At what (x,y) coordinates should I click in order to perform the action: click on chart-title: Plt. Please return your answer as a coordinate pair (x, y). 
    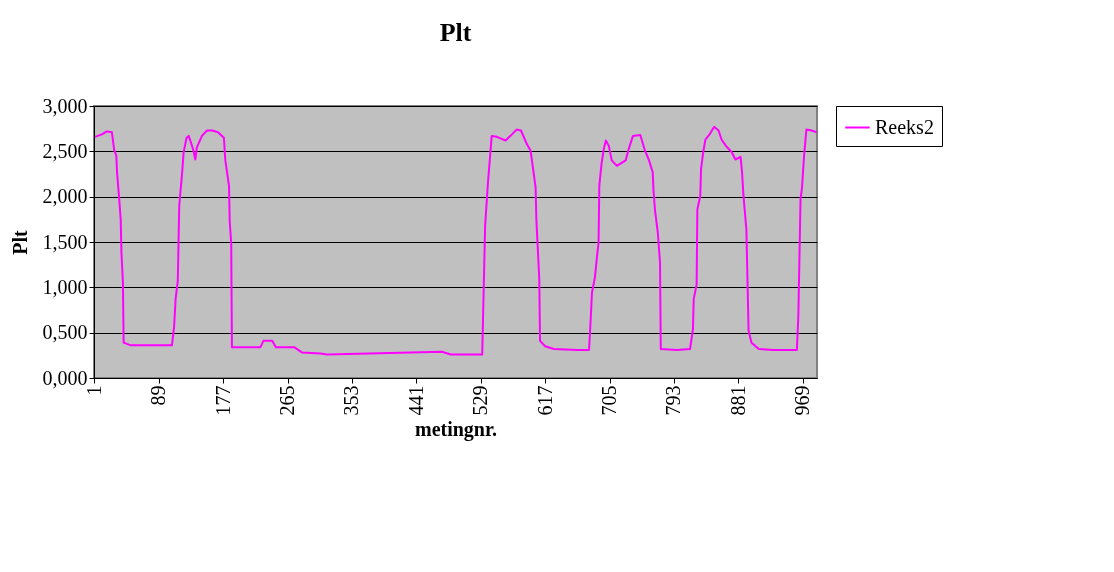
    Looking at the image, I should click on (455, 32).